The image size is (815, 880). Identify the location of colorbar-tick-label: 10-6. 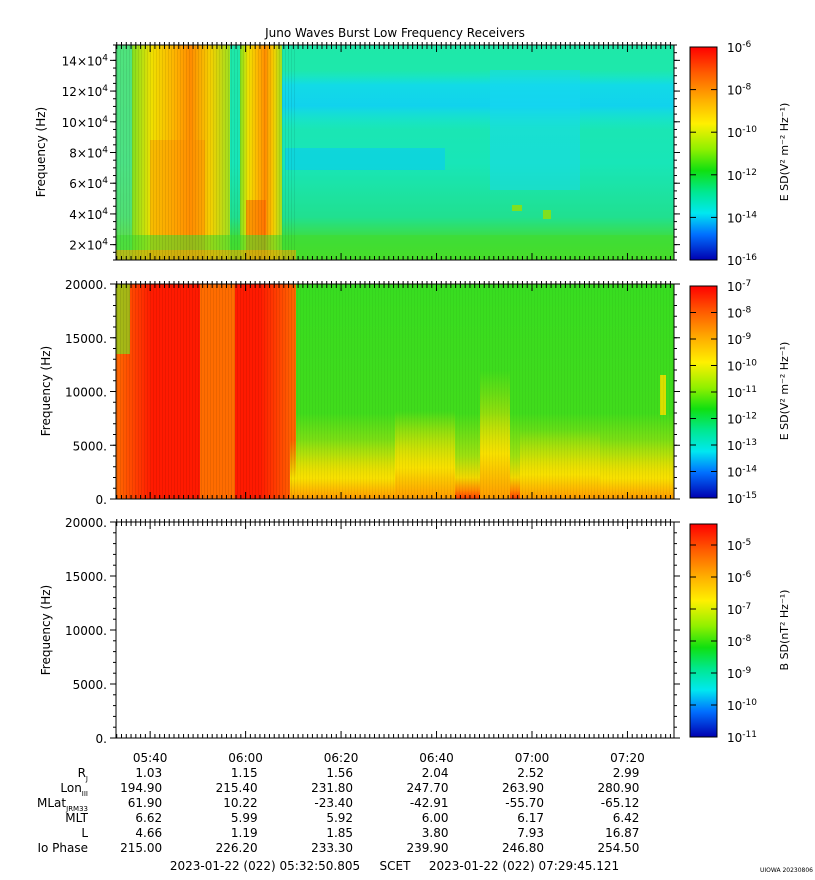
(739, 577).